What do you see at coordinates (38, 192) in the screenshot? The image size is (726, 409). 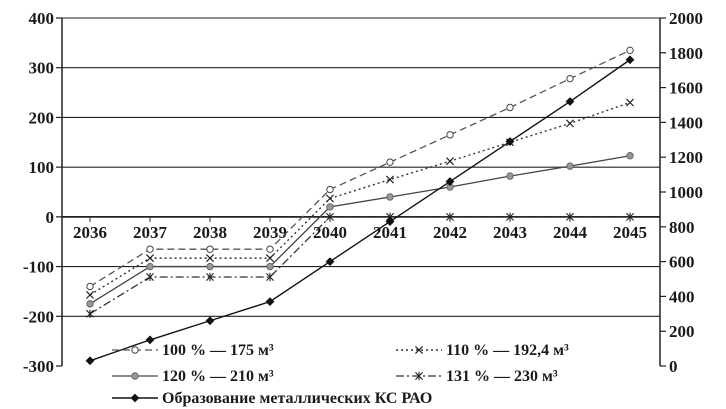 I see `left-axis-ticks: 400 300 200 100 0 -100 -200 -300` at bounding box center [38, 192].